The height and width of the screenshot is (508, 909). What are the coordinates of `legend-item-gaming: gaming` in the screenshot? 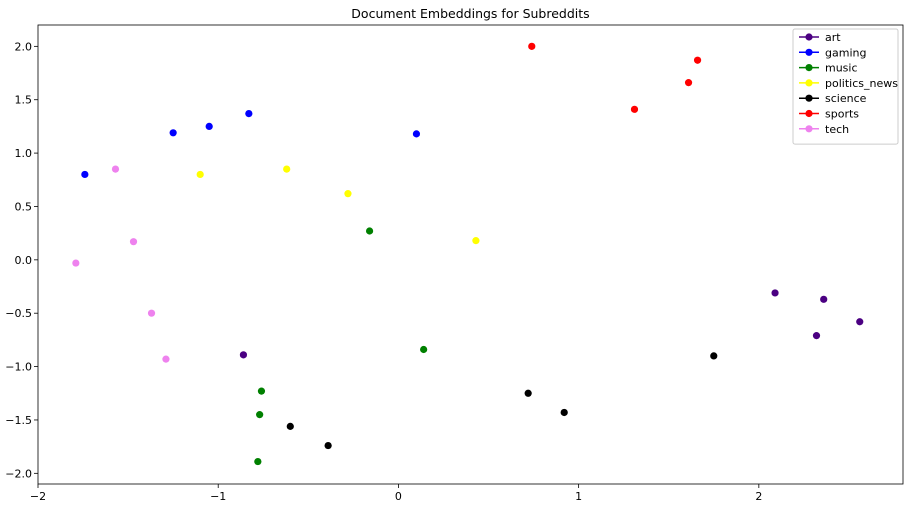 It's located at (832, 52).